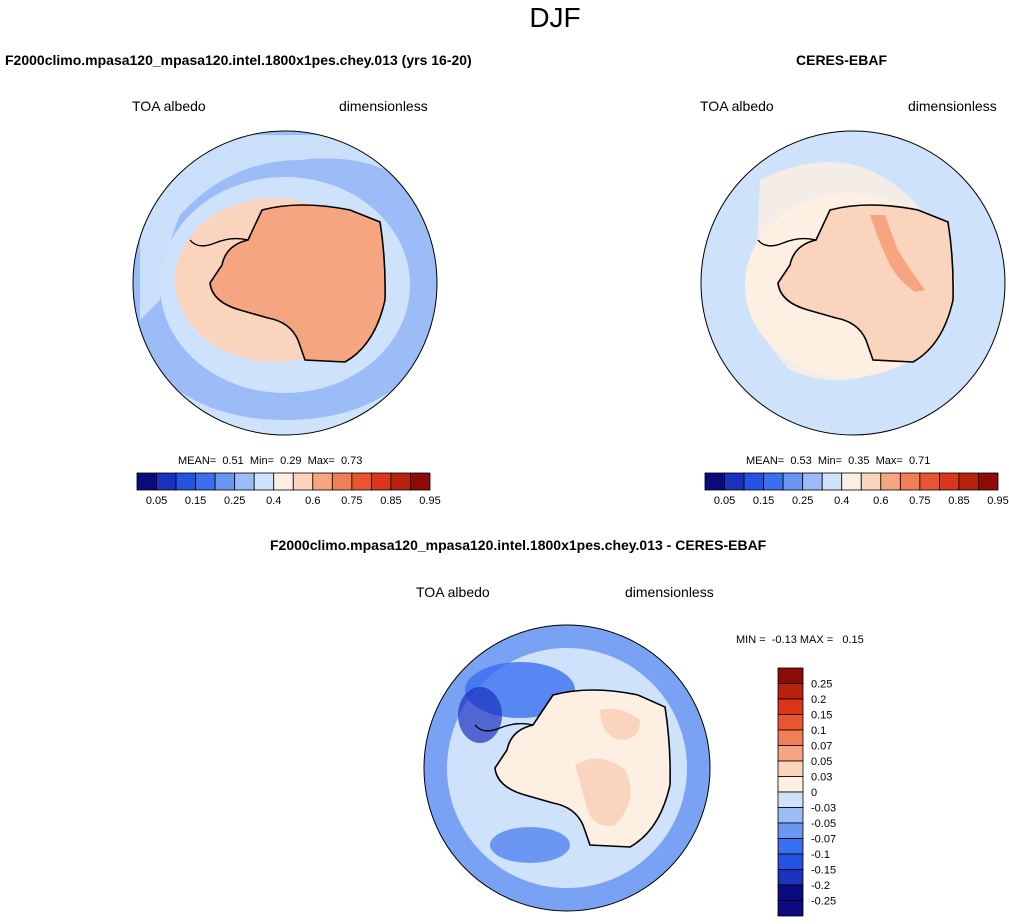 This screenshot has height=924, width=1009. Describe the element at coordinates (453, 592) in the screenshot. I see `panel-3-left-subtitle: TOA albedo` at that location.